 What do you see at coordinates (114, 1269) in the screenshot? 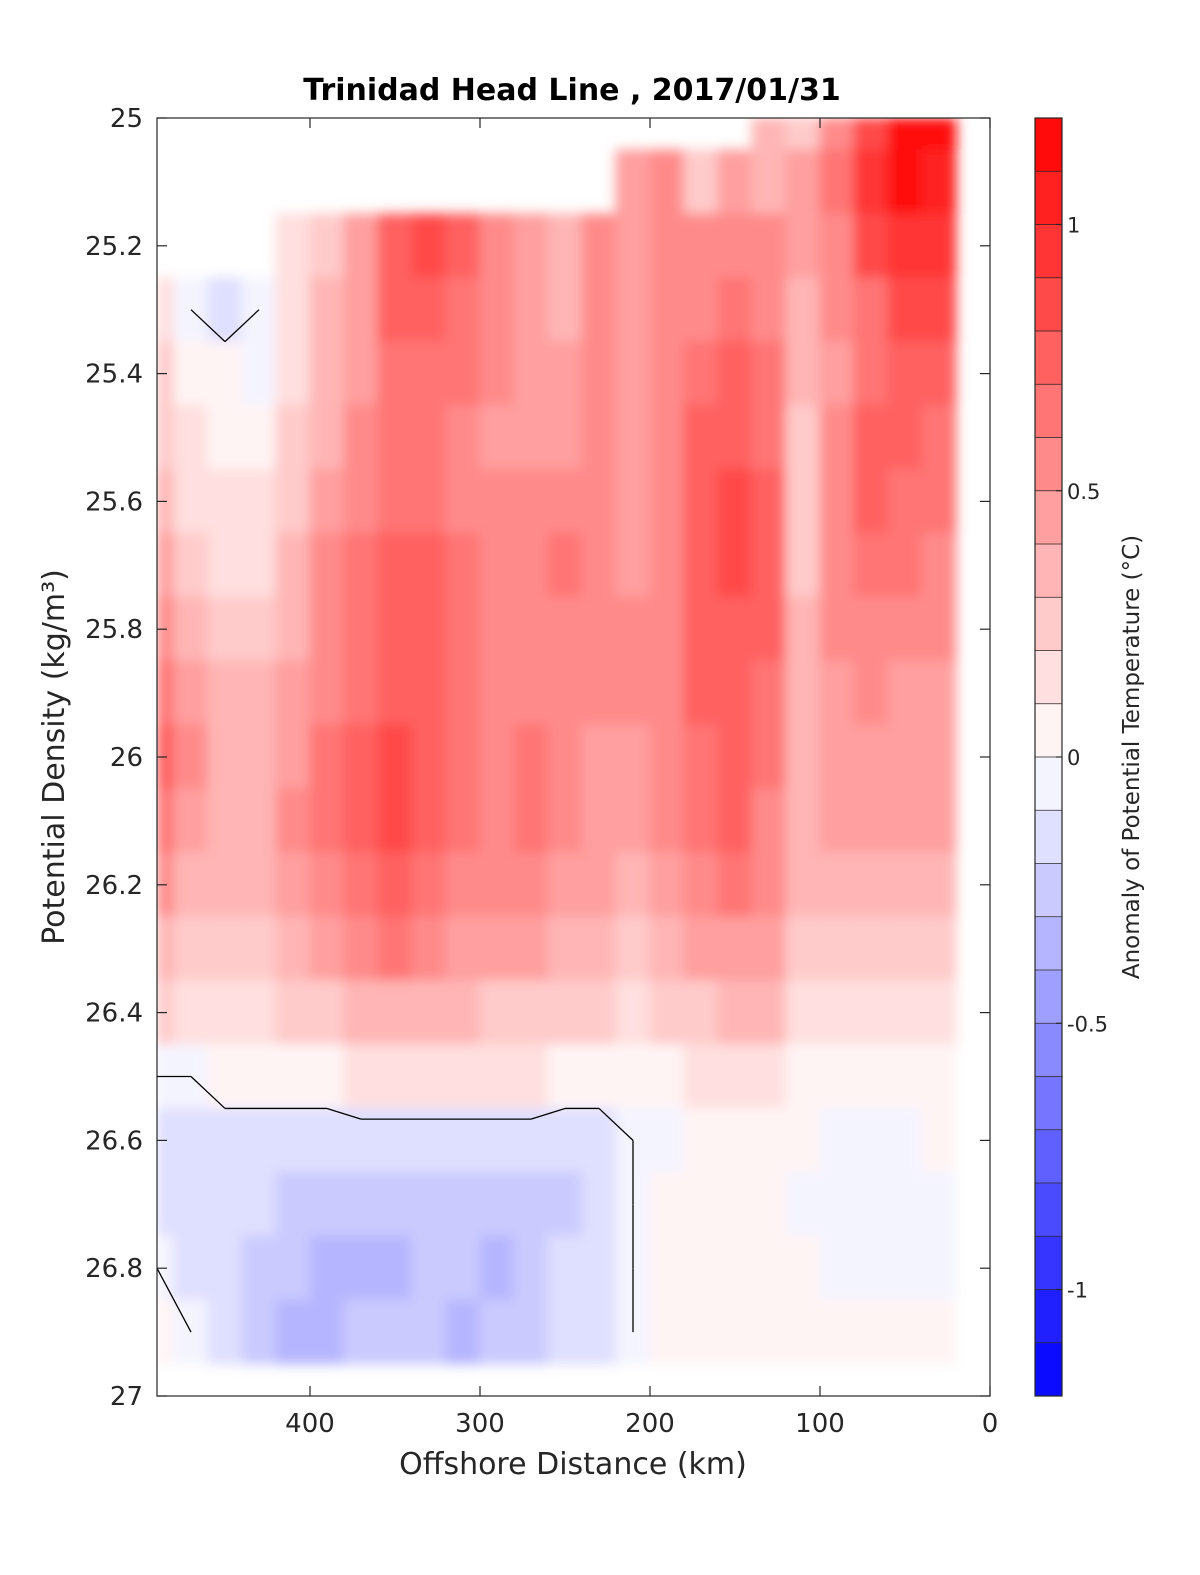
I see `y-tick-label: 26.8` at bounding box center [114, 1269].